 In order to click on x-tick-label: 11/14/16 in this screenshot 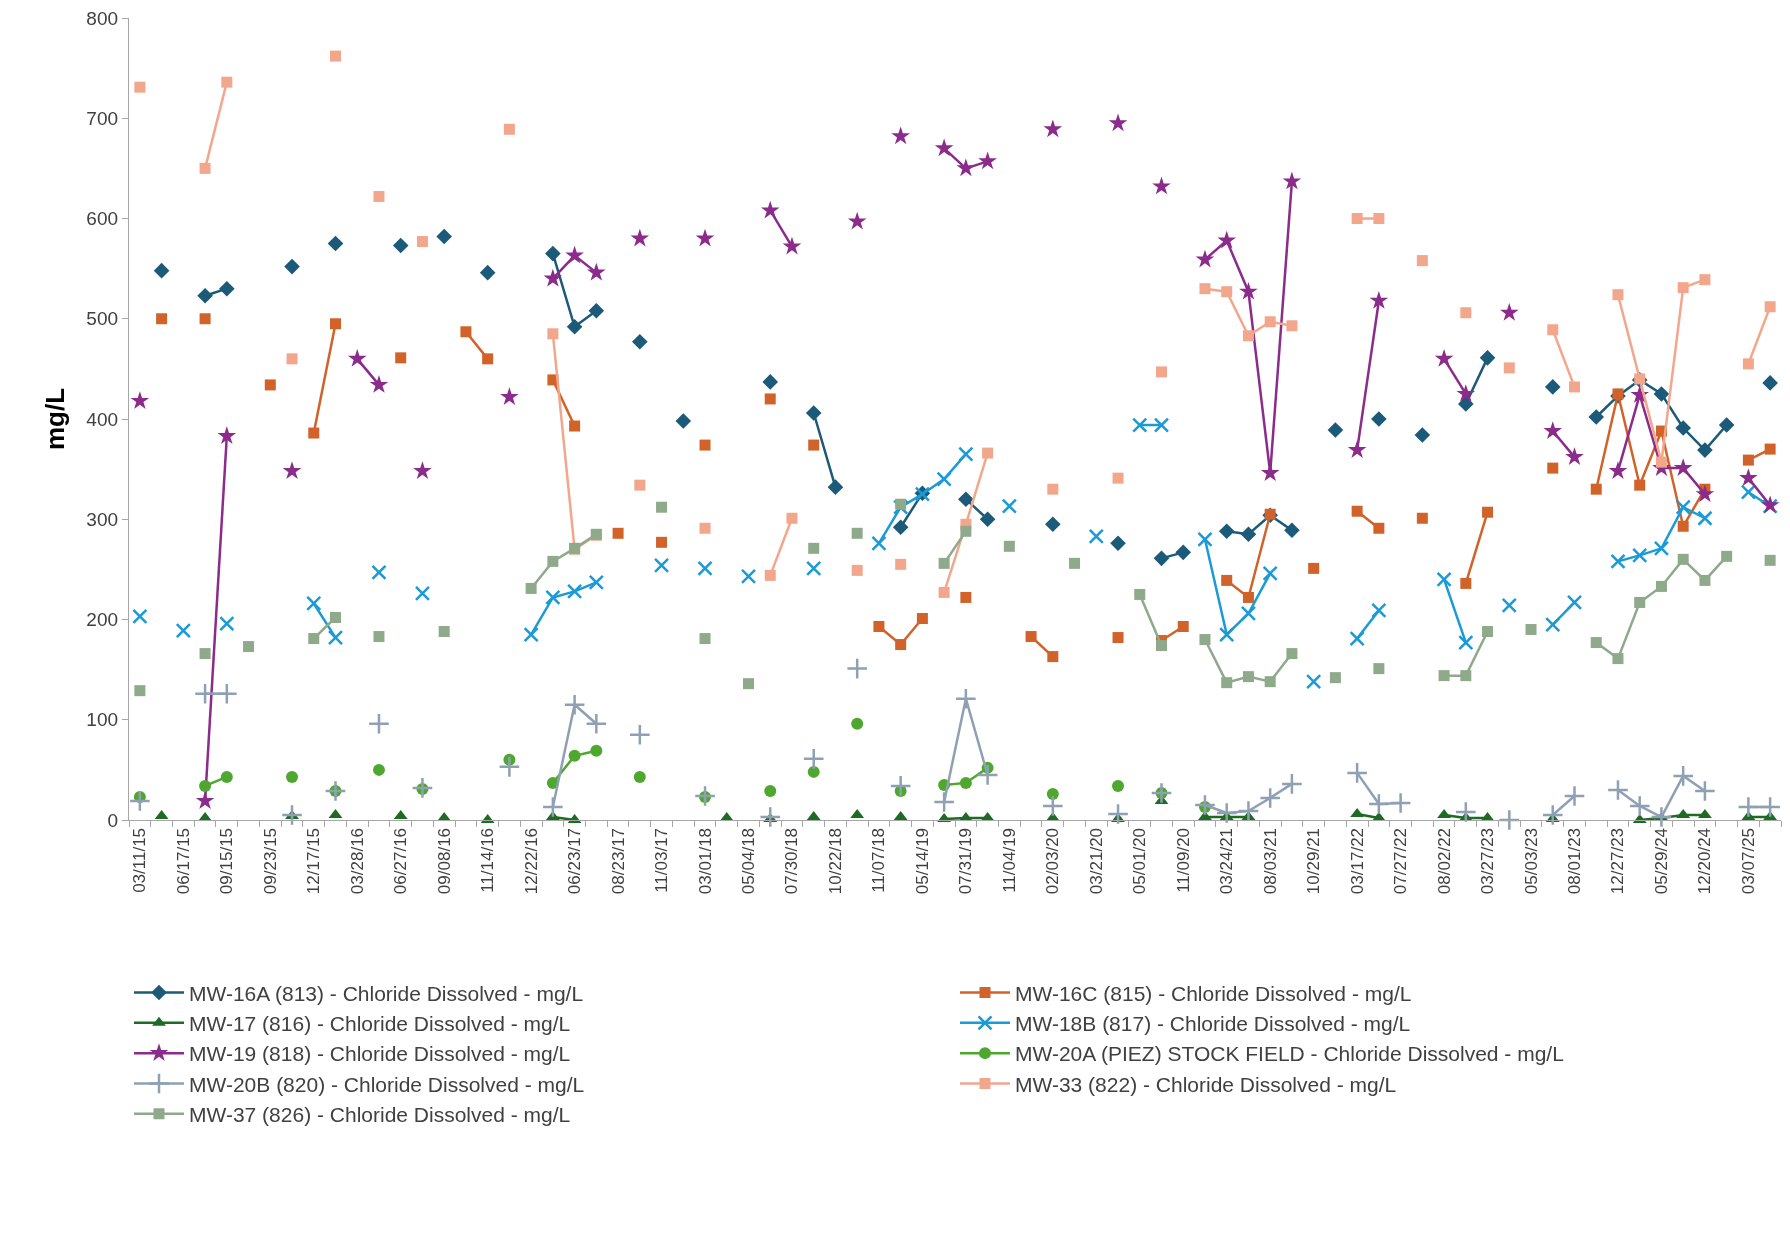, I will do `click(488, 860)`.